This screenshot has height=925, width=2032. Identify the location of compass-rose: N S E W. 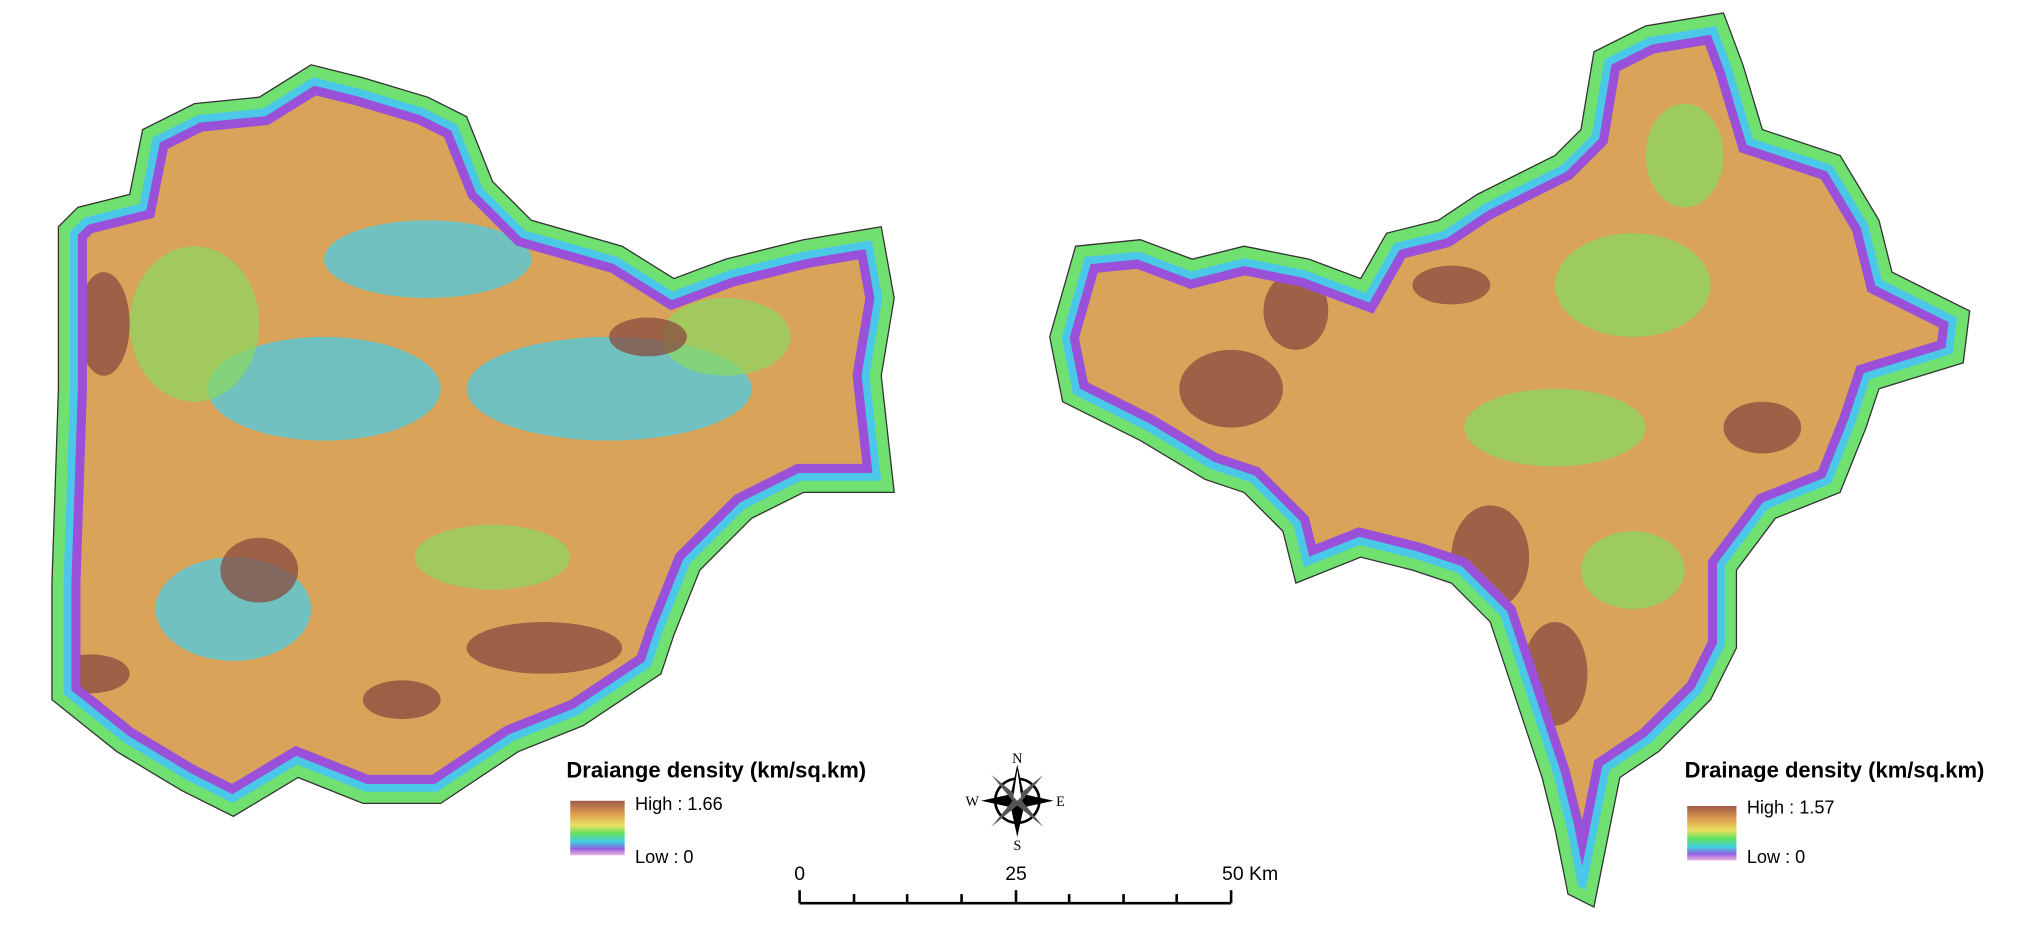
(1014, 802).